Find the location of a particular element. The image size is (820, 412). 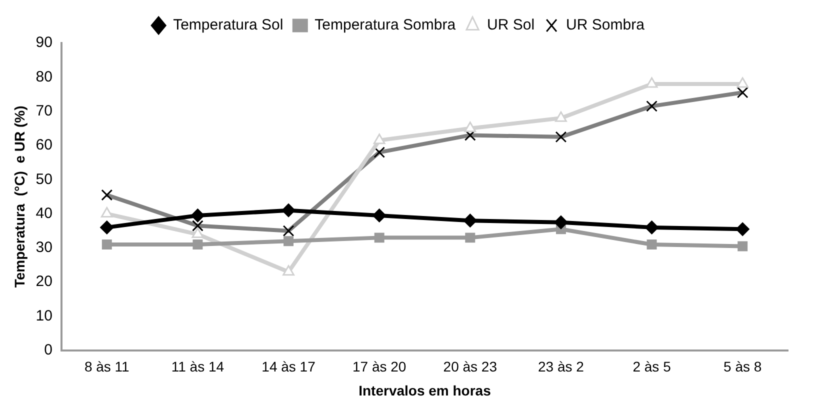

legend-label: UR Sombra is located at coordinates (606, 25).